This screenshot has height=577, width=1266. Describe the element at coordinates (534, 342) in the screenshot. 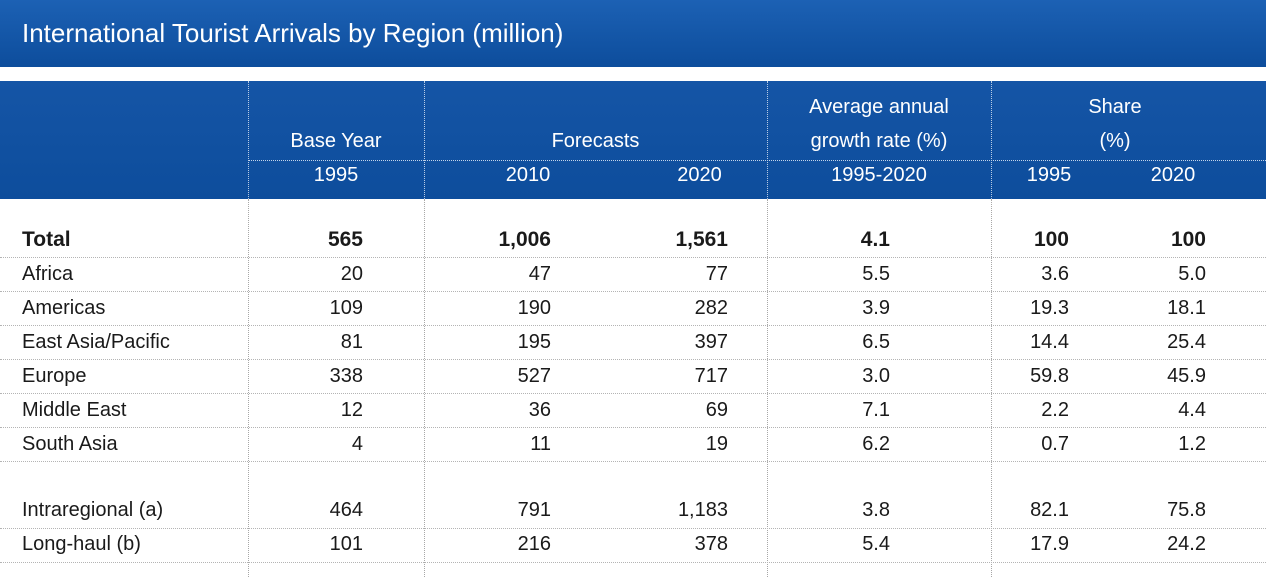

I see `table-cell: 195` at that location.